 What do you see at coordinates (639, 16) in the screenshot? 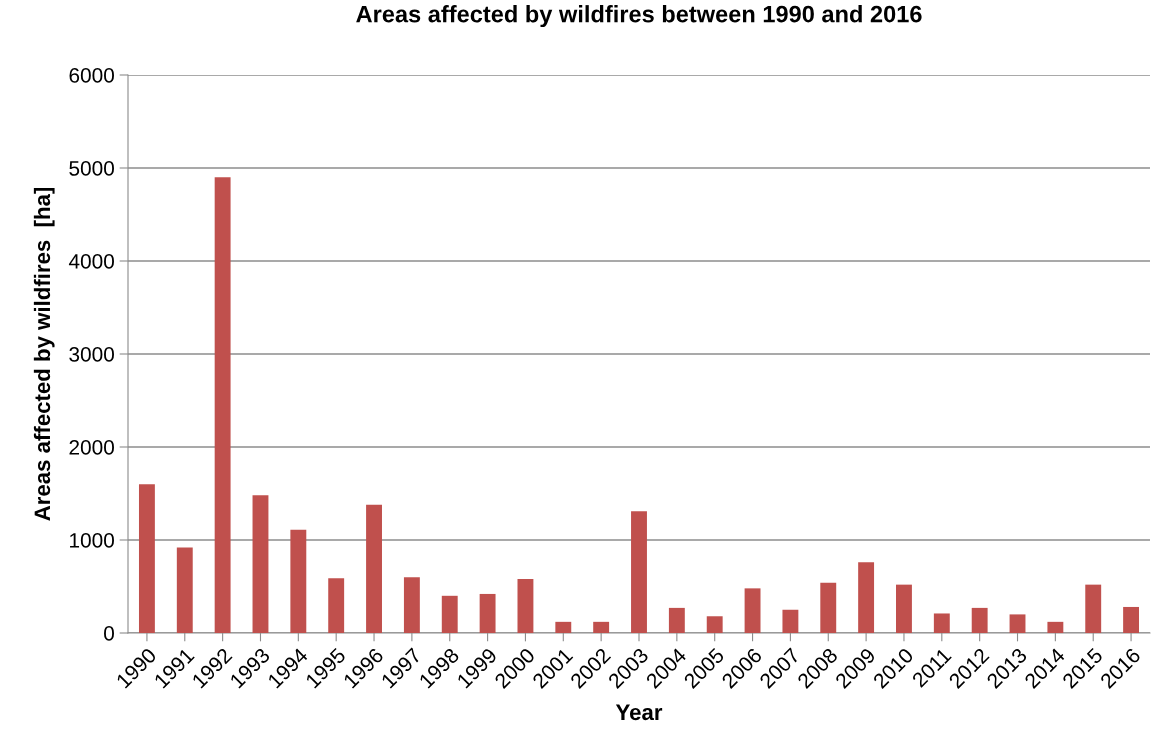
I see `chart-title: Areas affected by wildfires between 1990 and 2016` at bounding box center [639, 16].